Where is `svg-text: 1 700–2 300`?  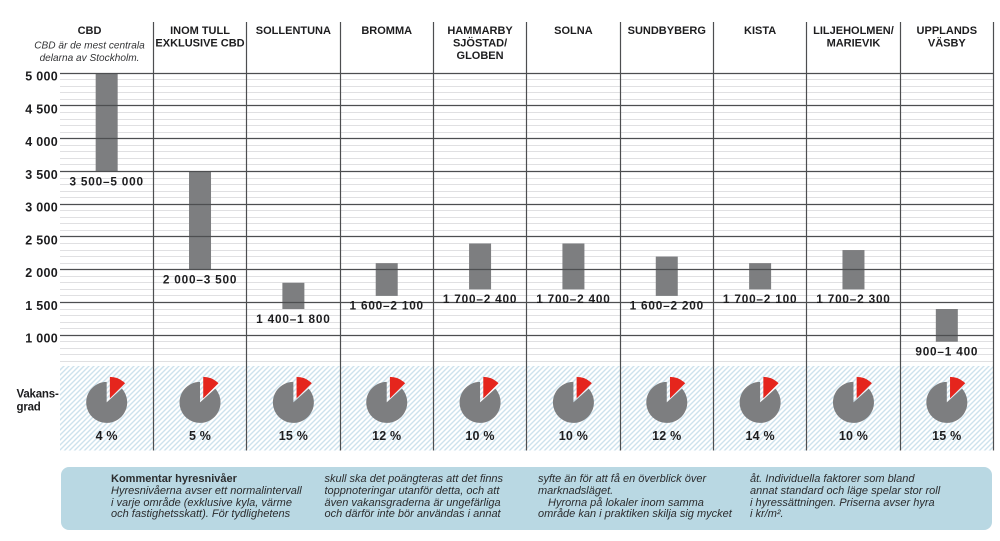
svg-text: 1 700–2 300 is located at coordinates (853, 299).